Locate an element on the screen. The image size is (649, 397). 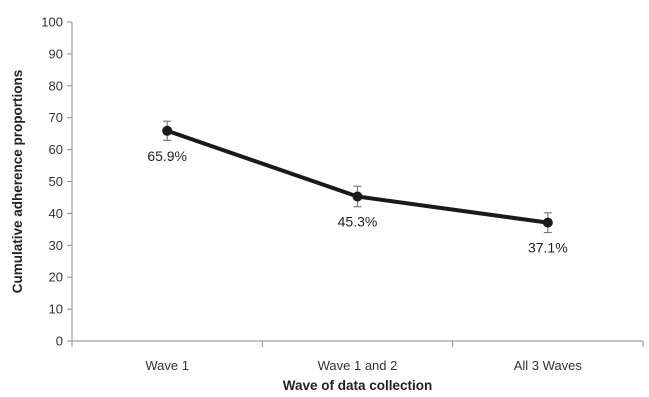
x-tick-label: Wave 1 and 2 is located at coordinates (358, 365).